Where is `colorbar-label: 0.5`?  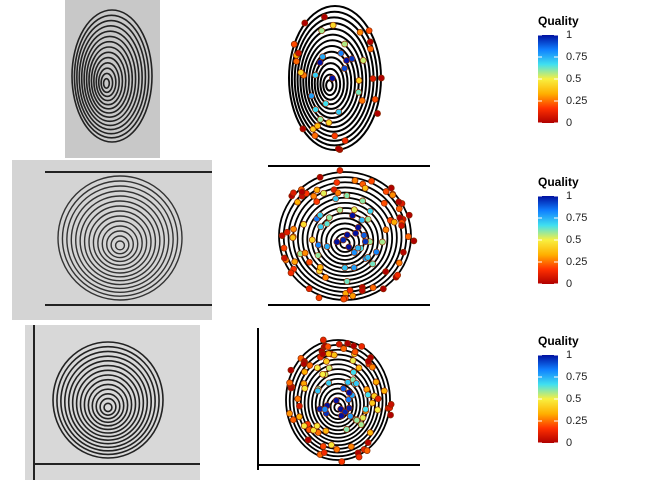 colorbar-label: 0.5 is located at coordinates (573, 240).